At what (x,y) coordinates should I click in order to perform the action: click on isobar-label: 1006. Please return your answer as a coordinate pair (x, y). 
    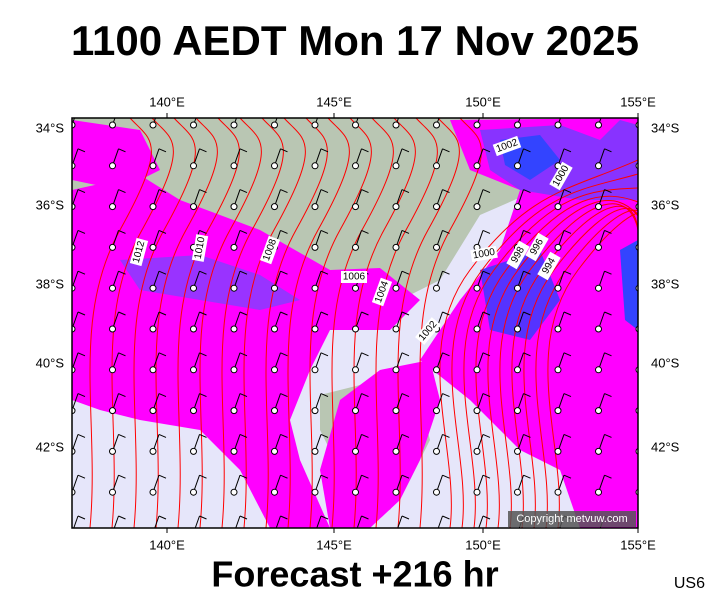
    Looking at the image, I should click on (354, 277).